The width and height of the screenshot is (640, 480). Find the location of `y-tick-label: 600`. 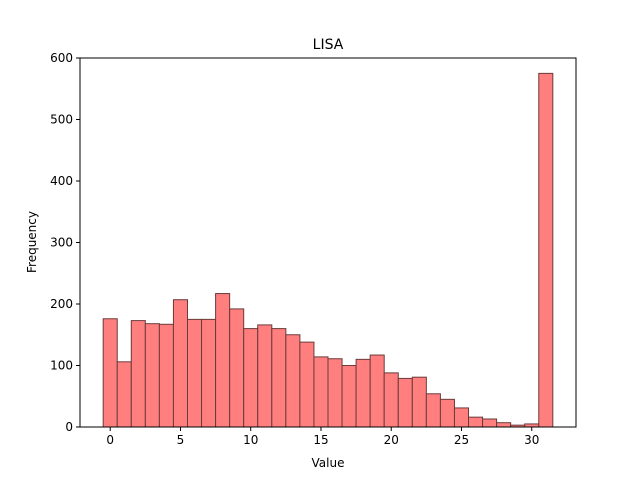

y-tick-label: 600 is located at coordinates (61, 58).